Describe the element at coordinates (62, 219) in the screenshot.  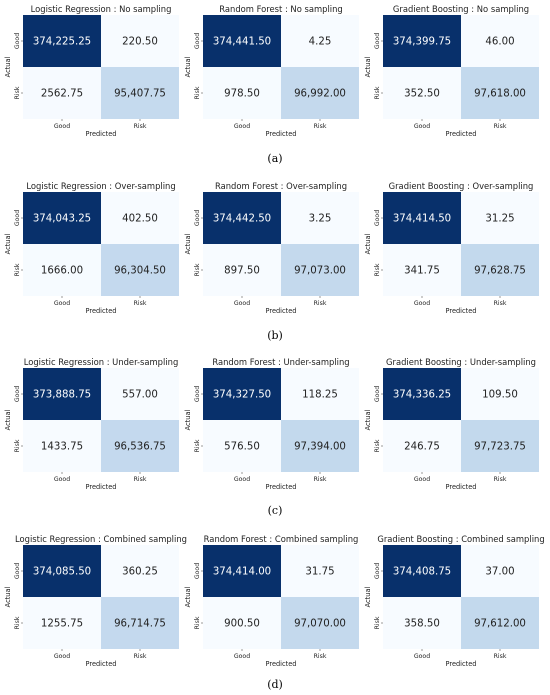
I see `cell-value-label: 374,043.25` at that location.